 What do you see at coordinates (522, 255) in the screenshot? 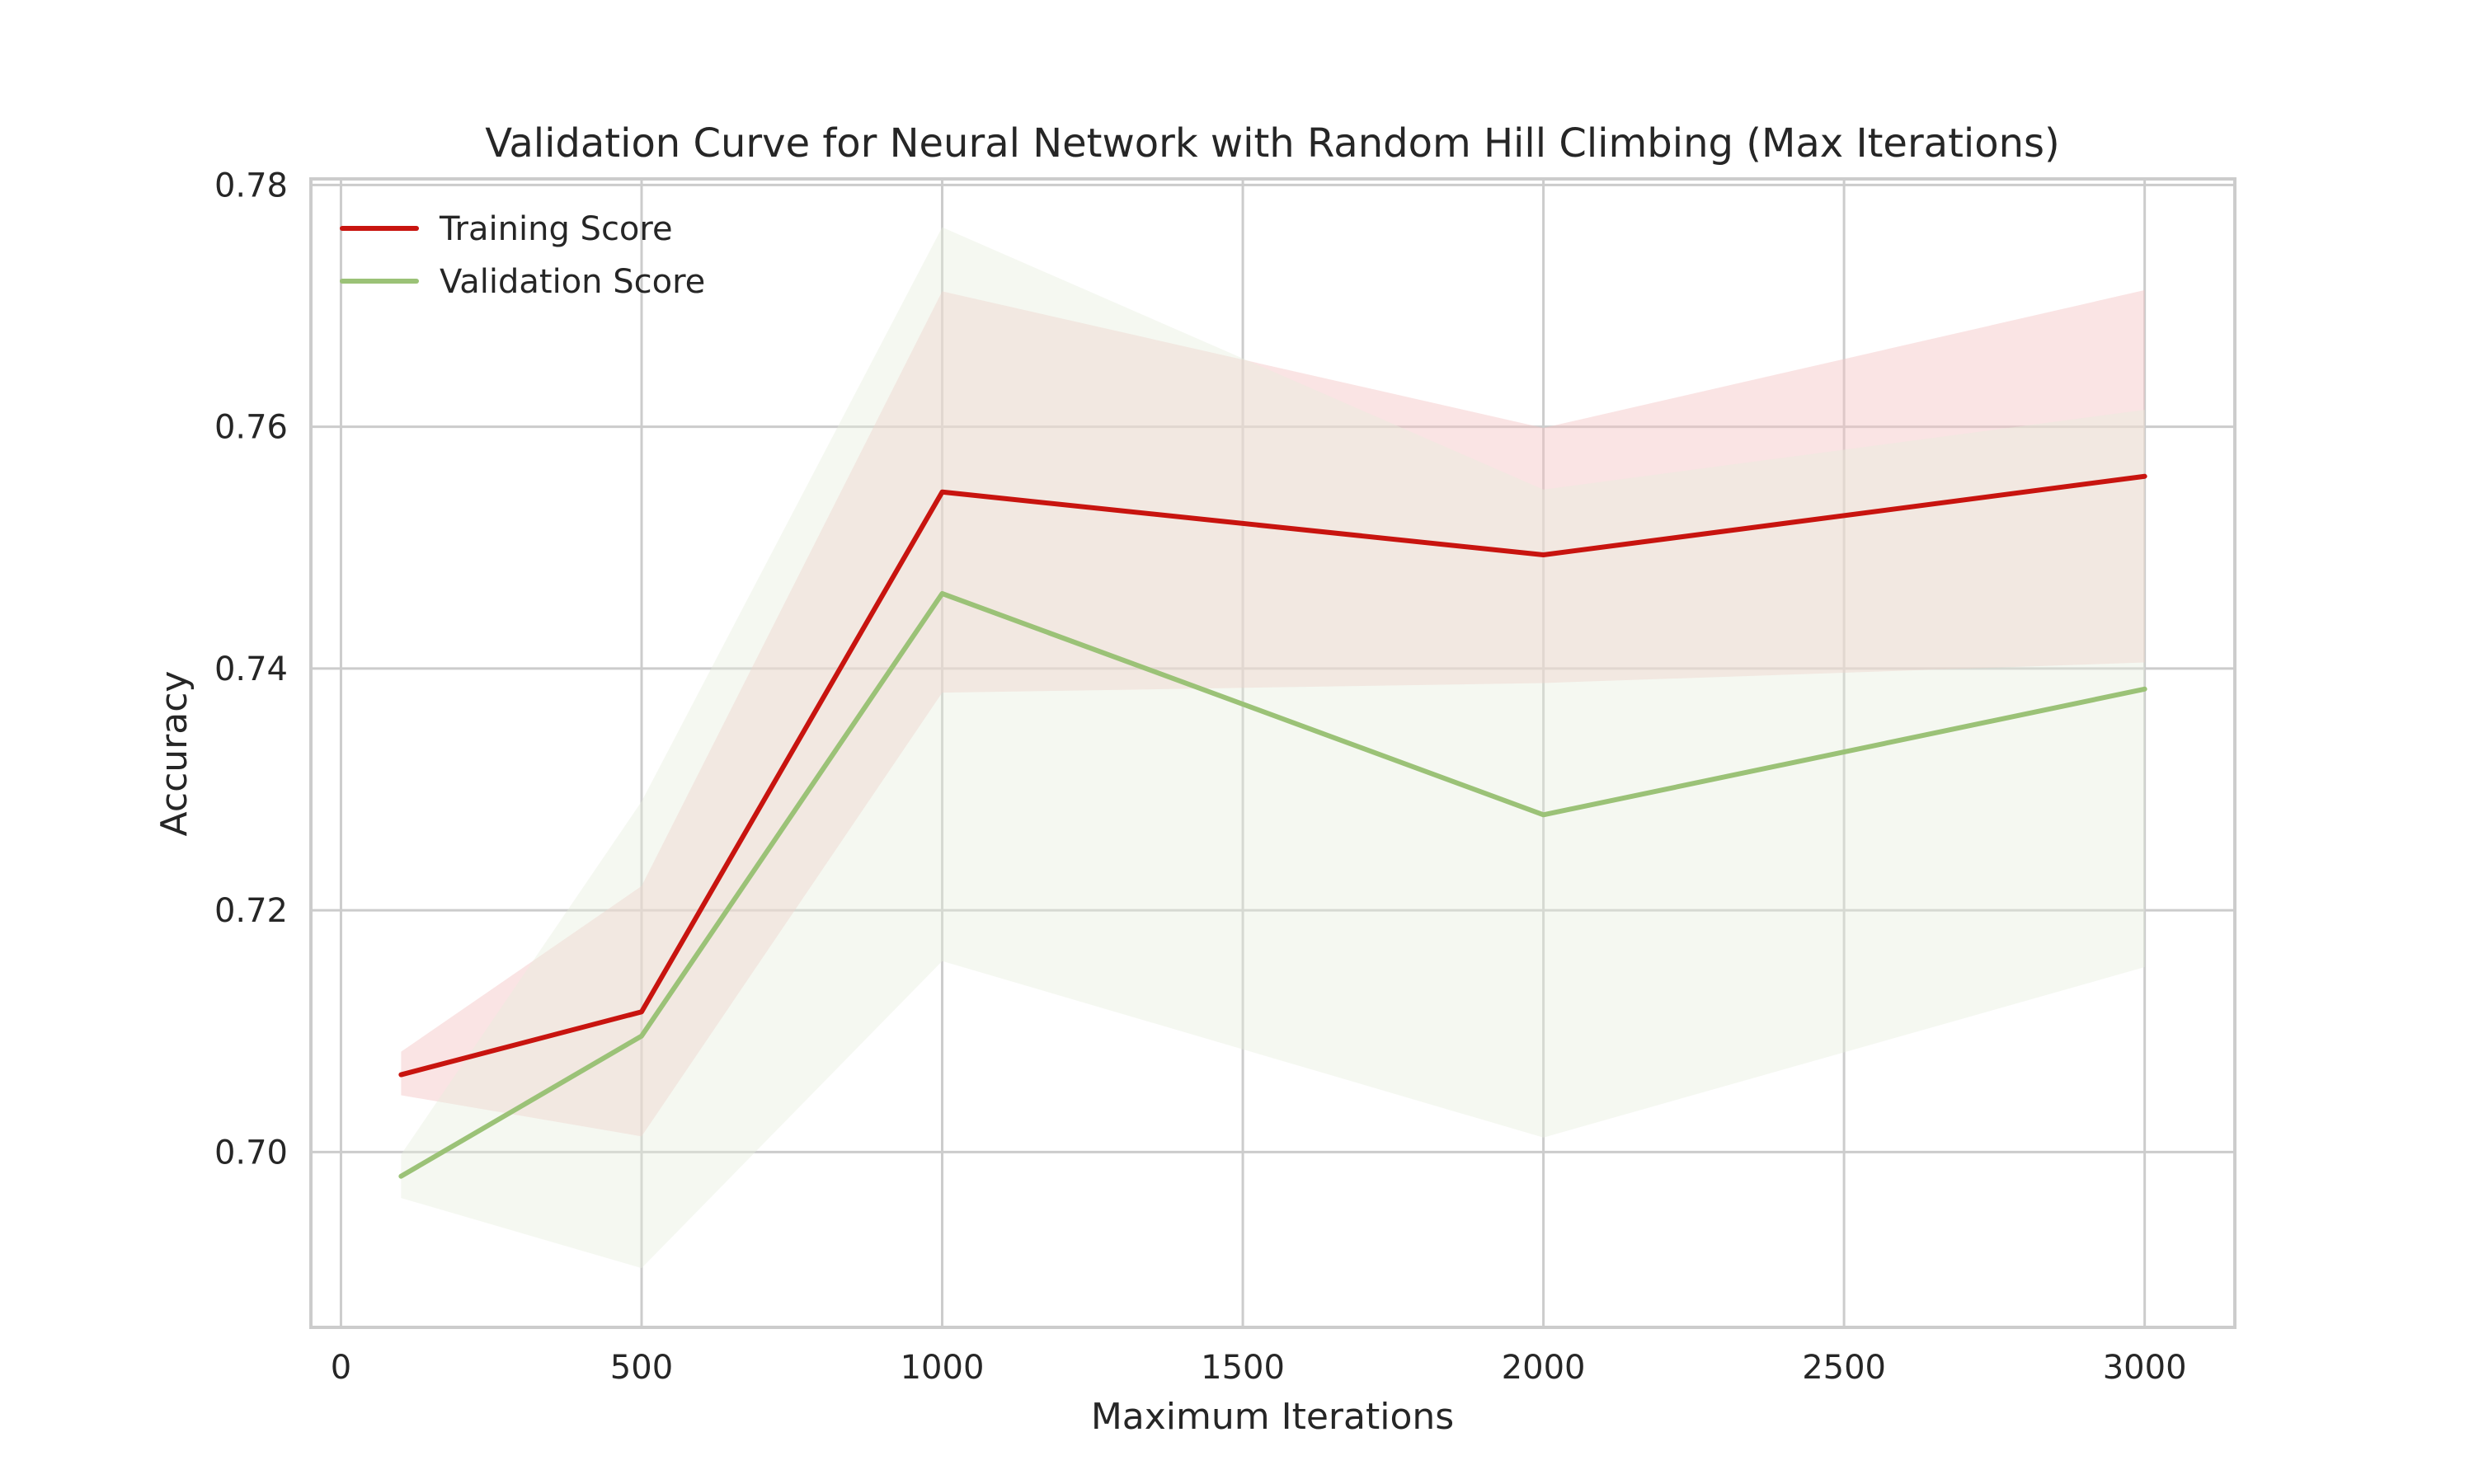
I see `legend: Training Score Validation Score` at bounding box center [522, 255].